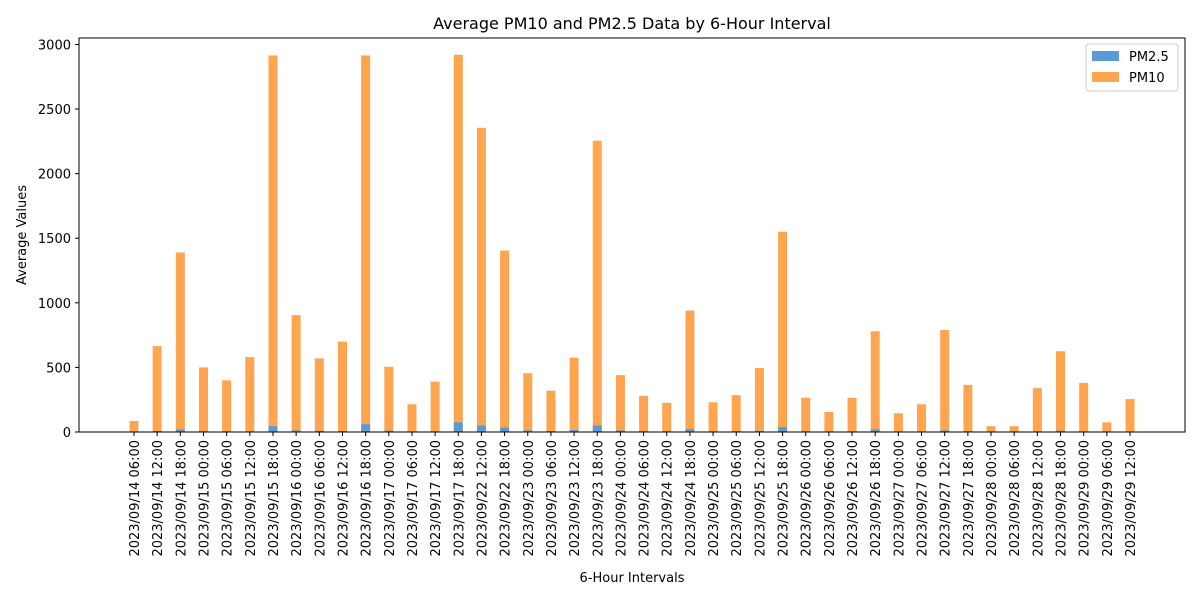 Image resolution: width=1200 pixels, height=600 pixels. Describe the element at coordinates (135, 498) in the screenshot. I see `x-tick-label: 2023/09/14 06:00` at that location.